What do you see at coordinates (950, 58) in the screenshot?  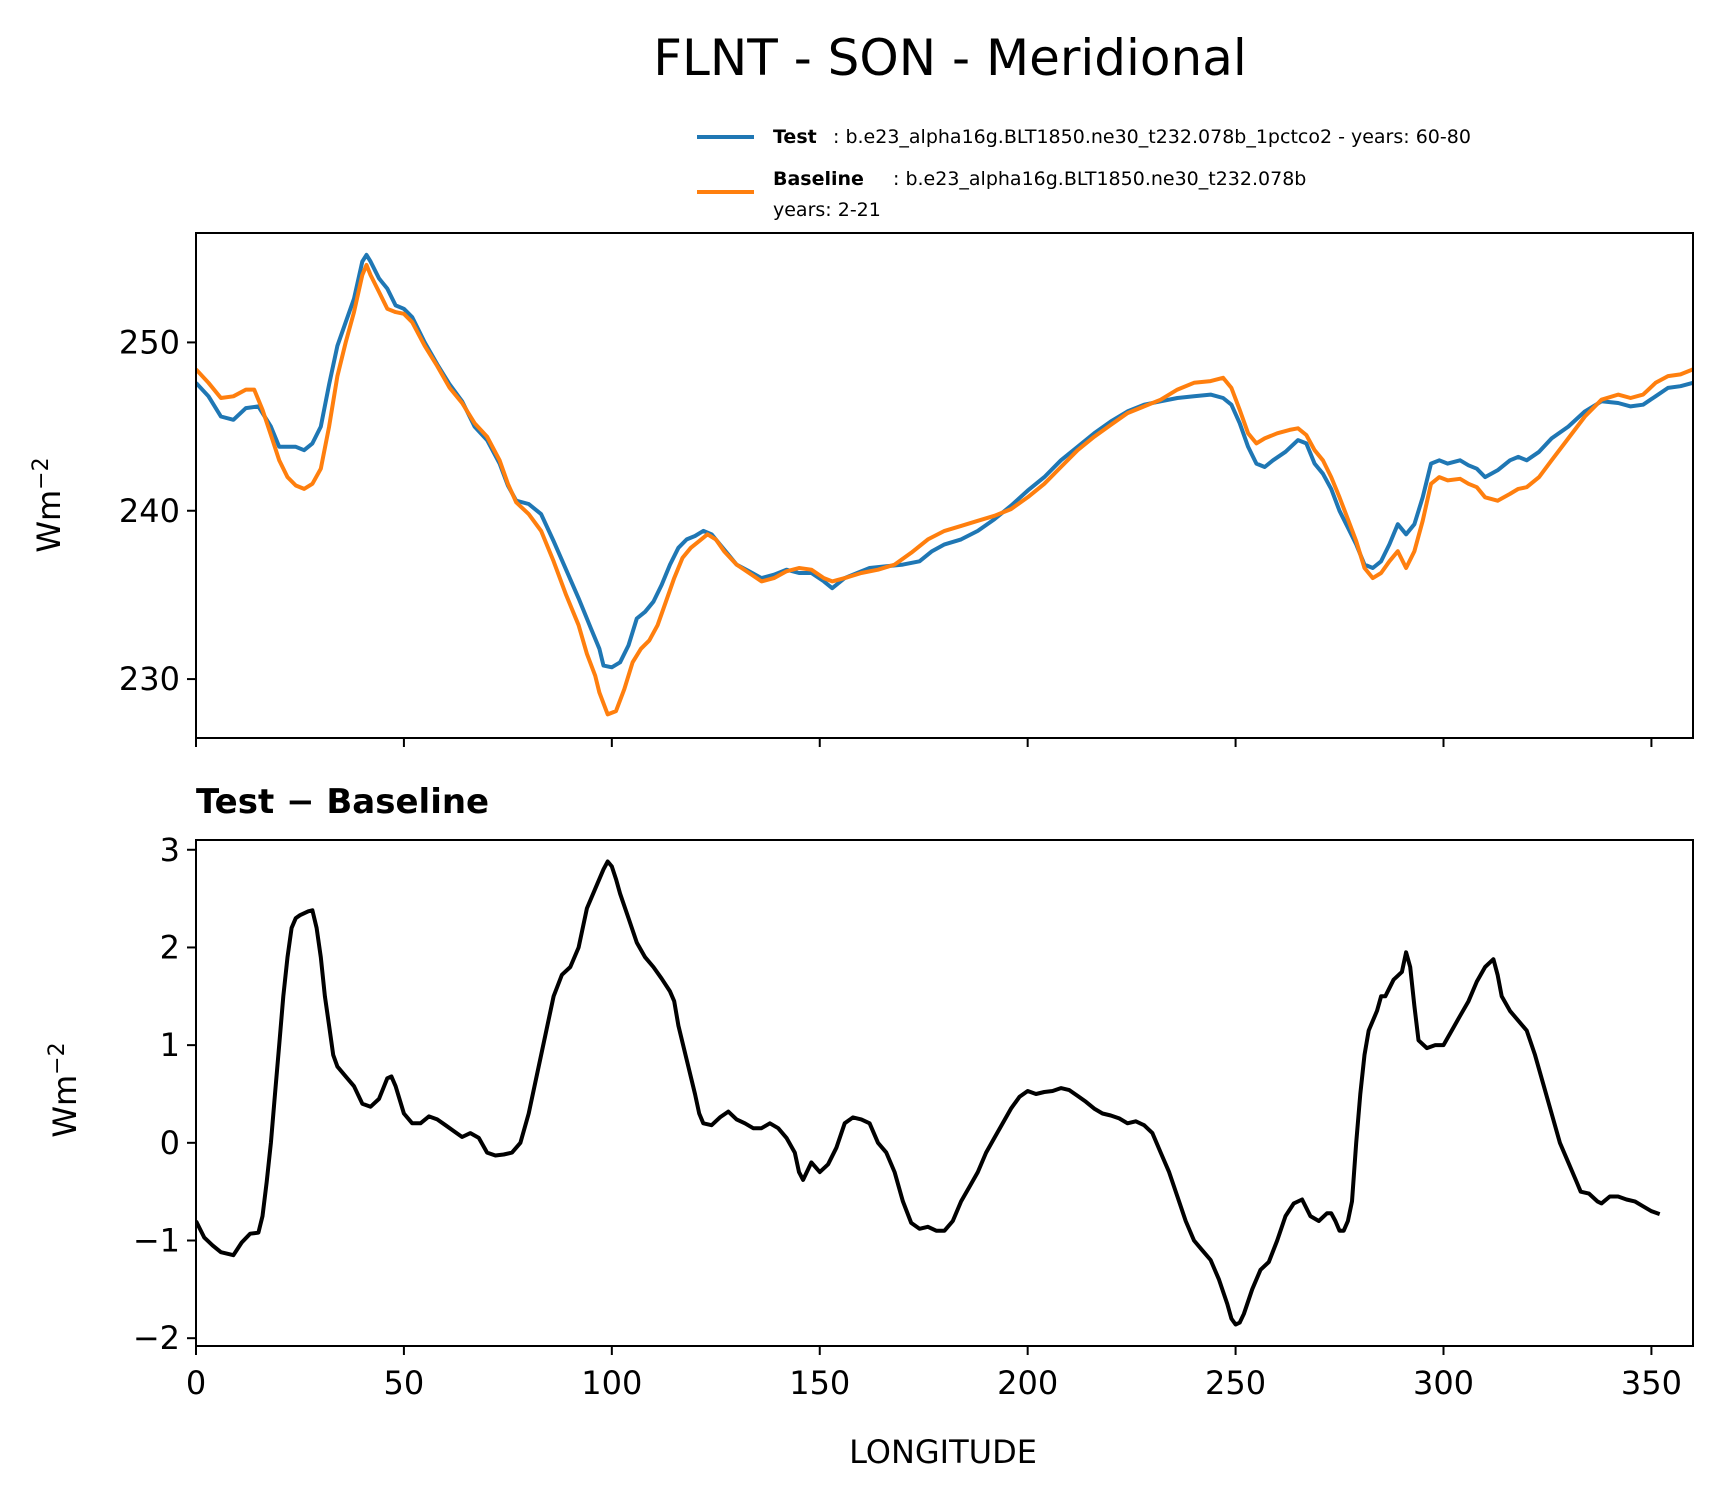 I see `chart-title: FLNT - SON - Meridional` at bounding box center [950, 58].